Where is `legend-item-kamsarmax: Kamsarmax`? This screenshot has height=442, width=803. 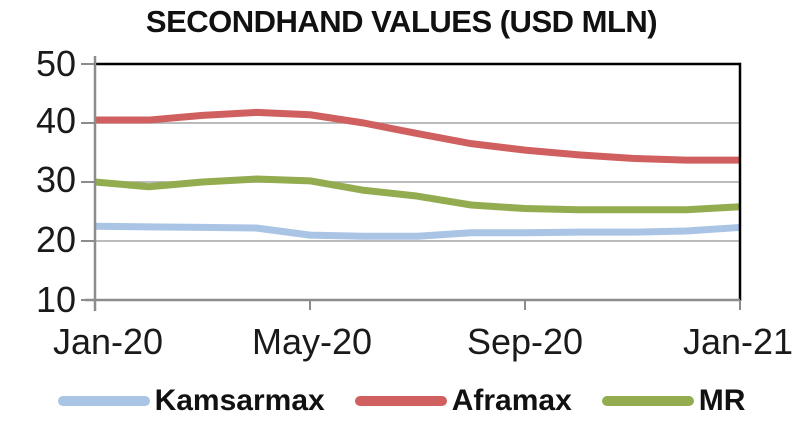 legend-item-kamsarmax: Kamsarmax is located at coordinates (191, 400).